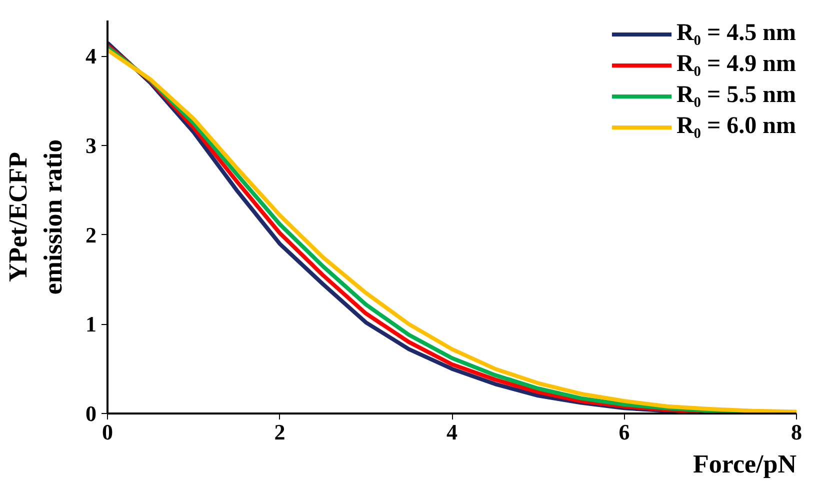  What do you see at coordinates (36, 217) in the screenshot?
I see `y-axis-title: YPet/ECFP emission ratio` at bounding box center [36, 217].